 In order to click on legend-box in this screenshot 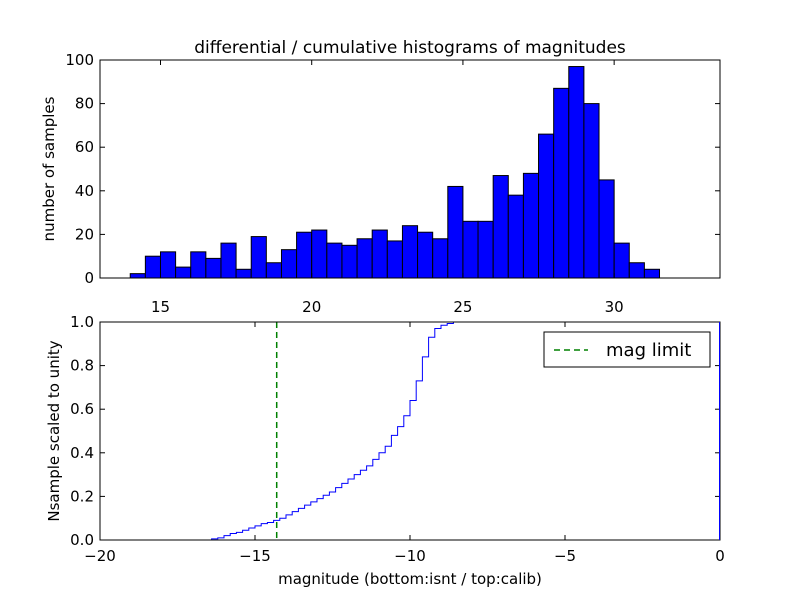, I will do `click(627, 349)`.